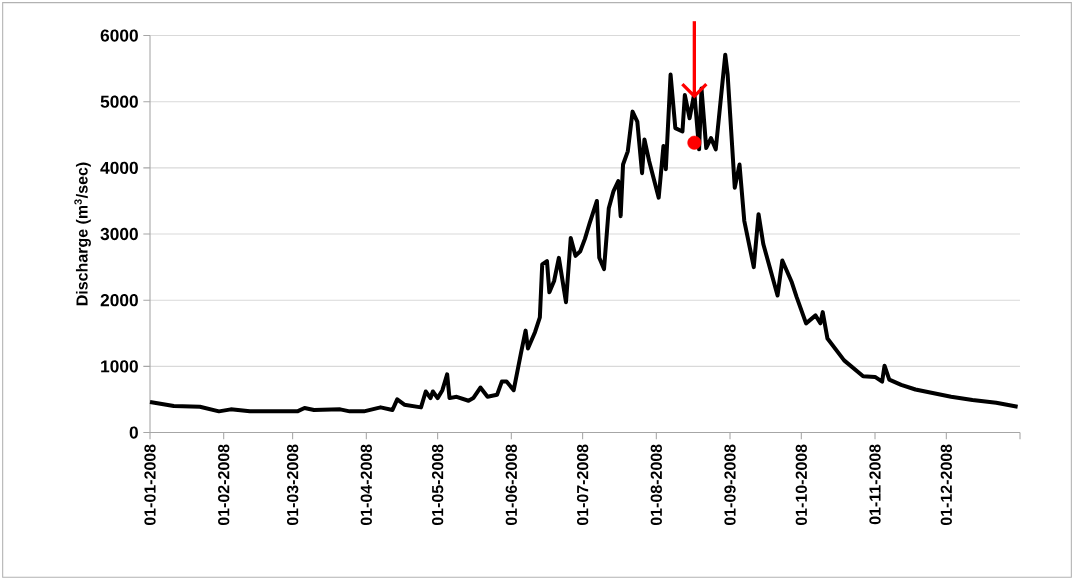 The image size is (1074, 580). What do you see at coordinates (946, 485) in the screenshot?
I see `x-tick-label: 01-12-2008` at bounding box center [946, 485].